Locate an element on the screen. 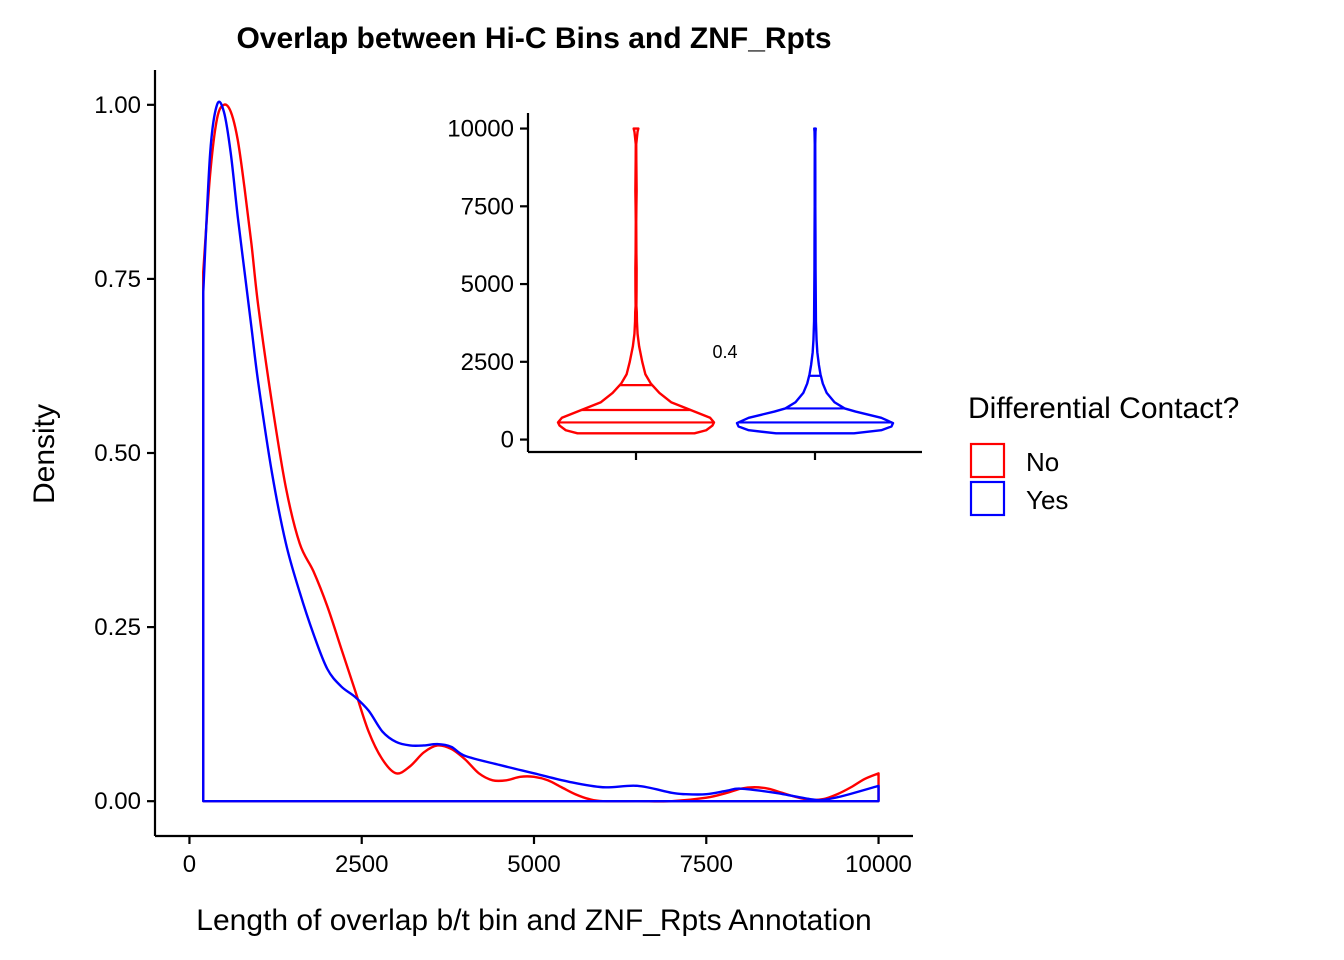  x-tick-label: 0 is located at coordinates (189, 864).